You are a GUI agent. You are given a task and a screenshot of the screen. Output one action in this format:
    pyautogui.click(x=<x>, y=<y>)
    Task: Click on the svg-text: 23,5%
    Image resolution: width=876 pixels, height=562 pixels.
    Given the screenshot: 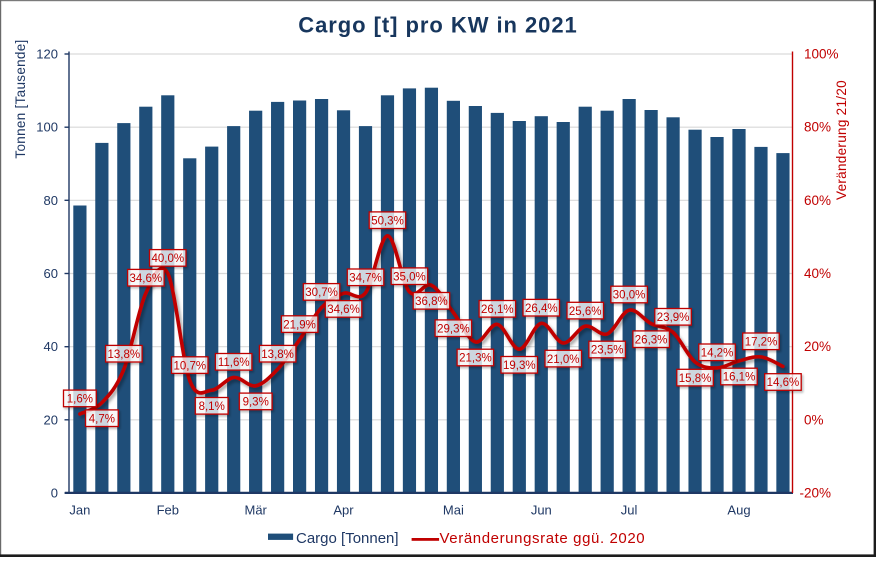 What is the action you would take?
    pyautogui.click(x=607, y=351)
    